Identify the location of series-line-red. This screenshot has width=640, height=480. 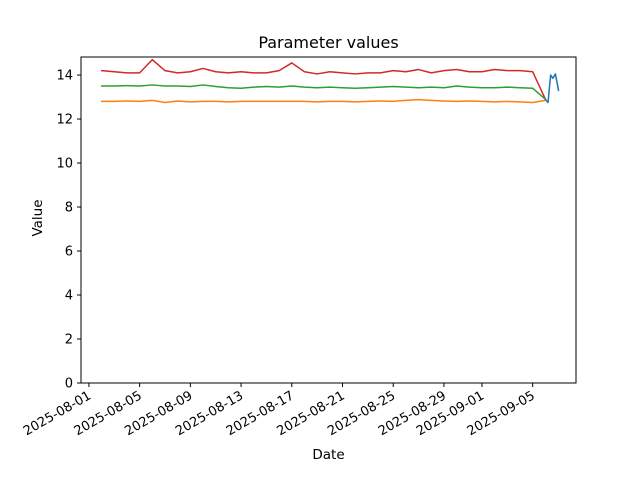
(323, 79).